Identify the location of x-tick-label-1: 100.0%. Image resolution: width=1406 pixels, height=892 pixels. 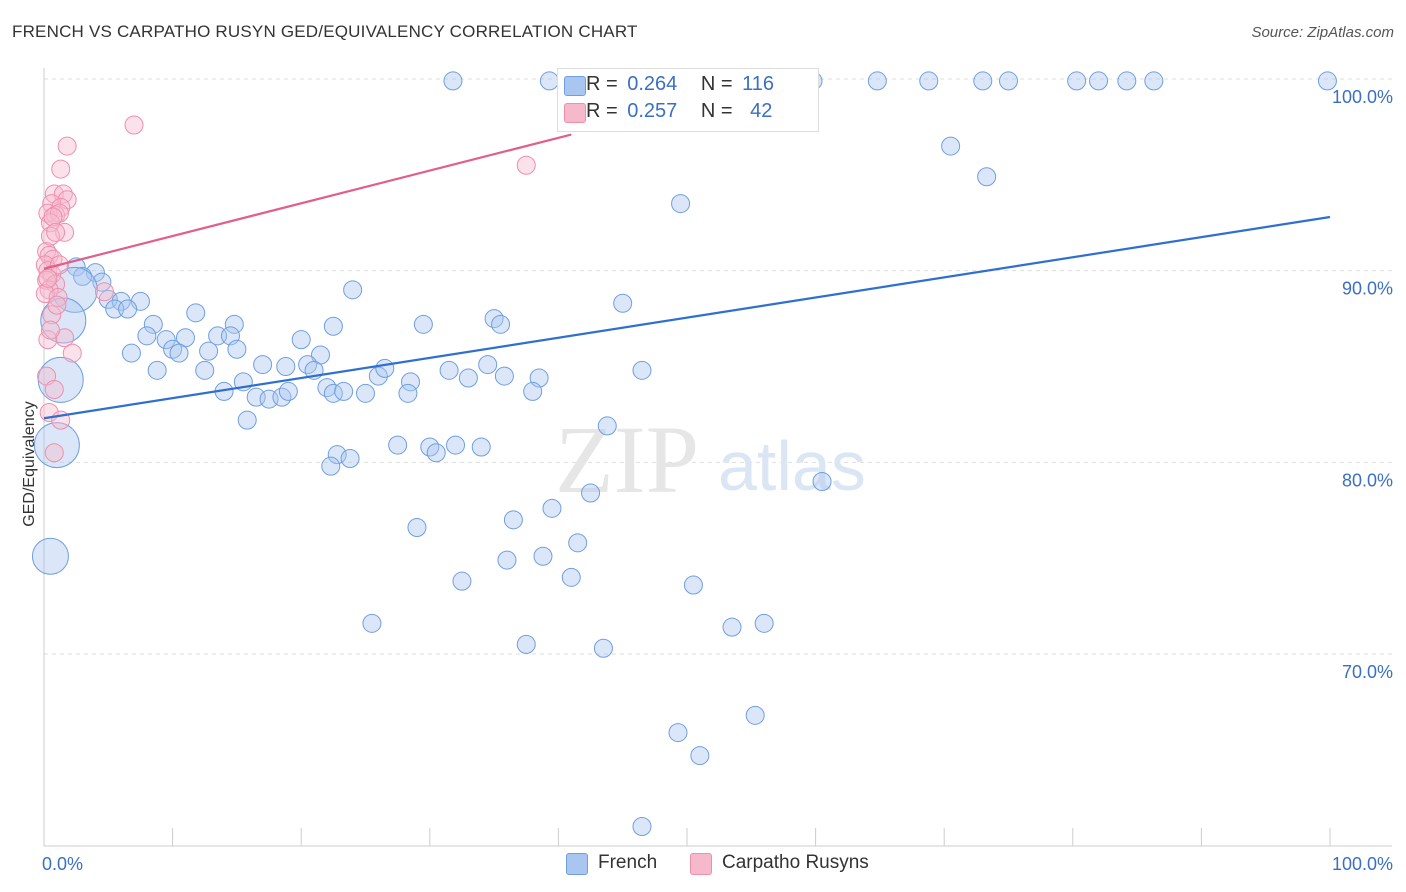
(1362, 864).